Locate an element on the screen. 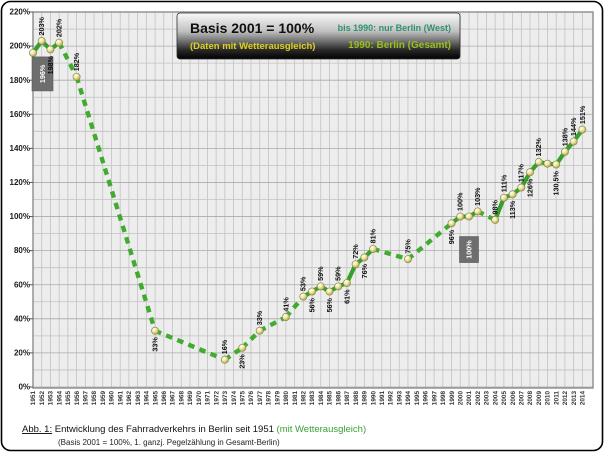 Image resolution: width=604 pixels, height=452 pixels. x-axis-year-label: 1998 is located at coordinates (443, 398).